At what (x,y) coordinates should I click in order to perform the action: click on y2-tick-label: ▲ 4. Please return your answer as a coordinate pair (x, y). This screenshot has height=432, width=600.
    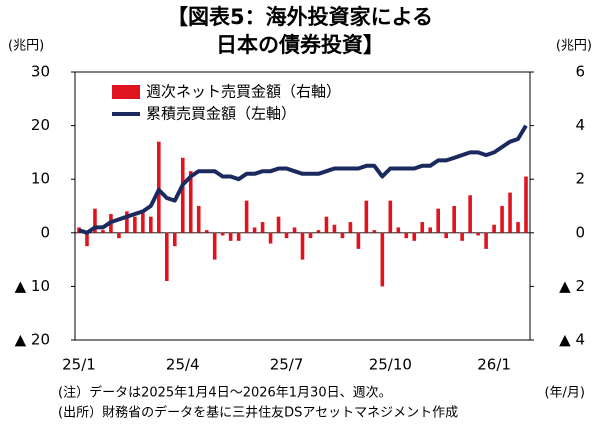
    Looking at the image, I should click on (572, 340).